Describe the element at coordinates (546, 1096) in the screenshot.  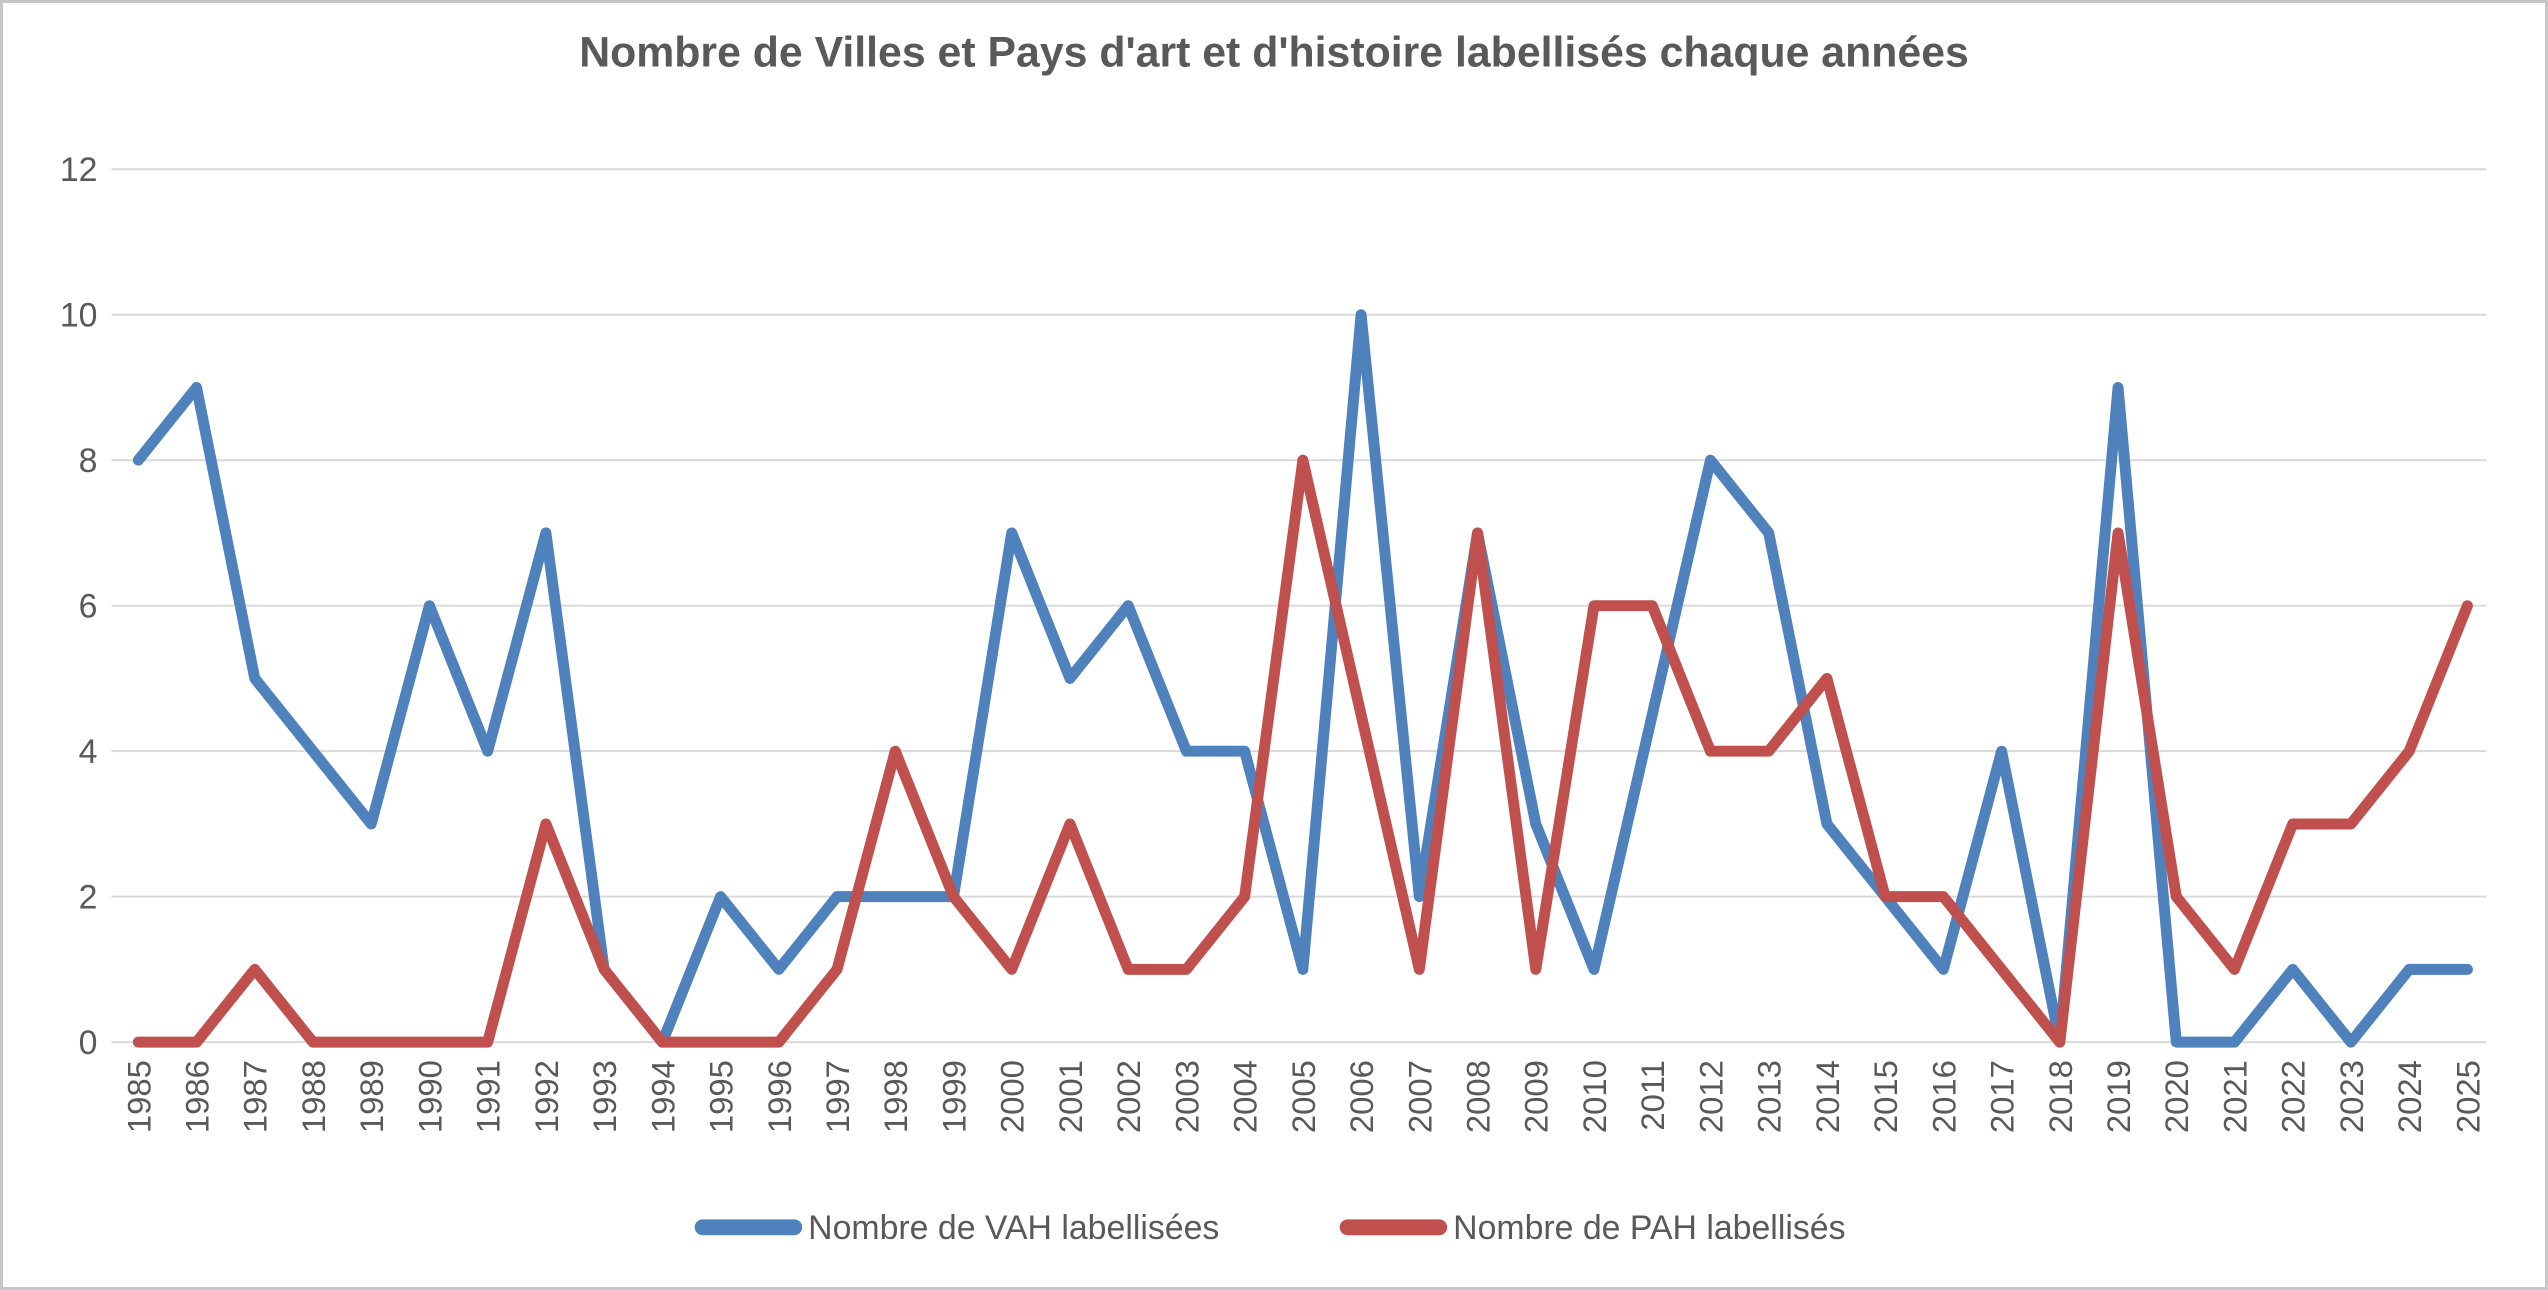
I see `x-axis-label: 1992` at that location.